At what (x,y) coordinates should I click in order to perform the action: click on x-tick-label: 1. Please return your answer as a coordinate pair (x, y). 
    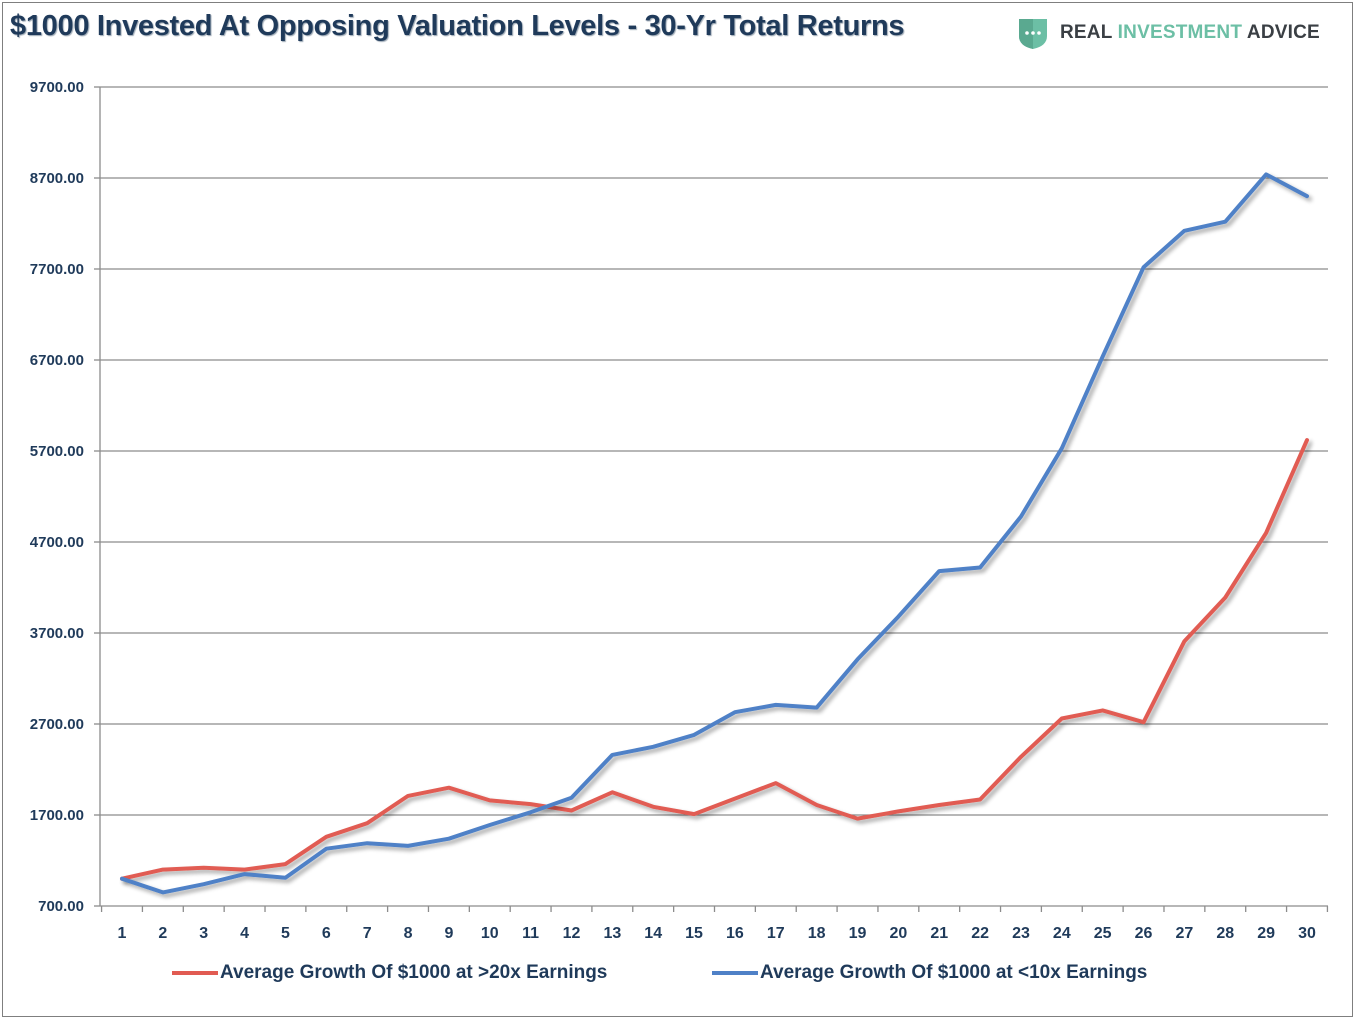
    Looking at the image, I should click on (122, 933).